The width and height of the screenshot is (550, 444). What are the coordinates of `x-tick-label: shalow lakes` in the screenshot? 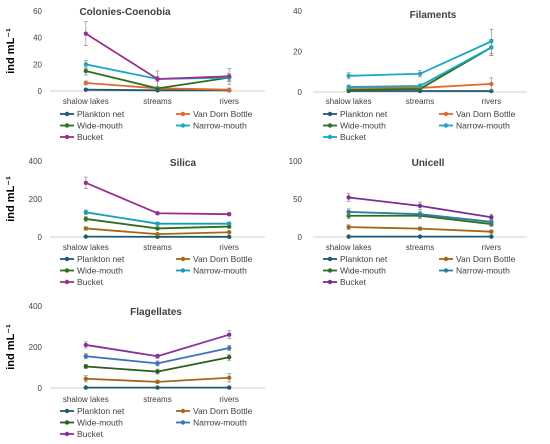 It's located at (86, 101).